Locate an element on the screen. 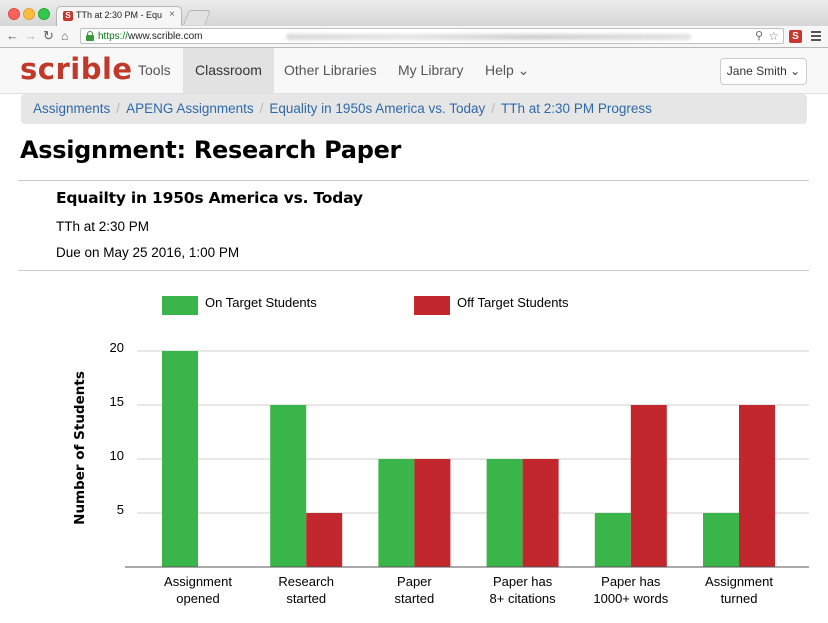  legend-label-on-target: On Target Students is located at coordinates (261, 302).